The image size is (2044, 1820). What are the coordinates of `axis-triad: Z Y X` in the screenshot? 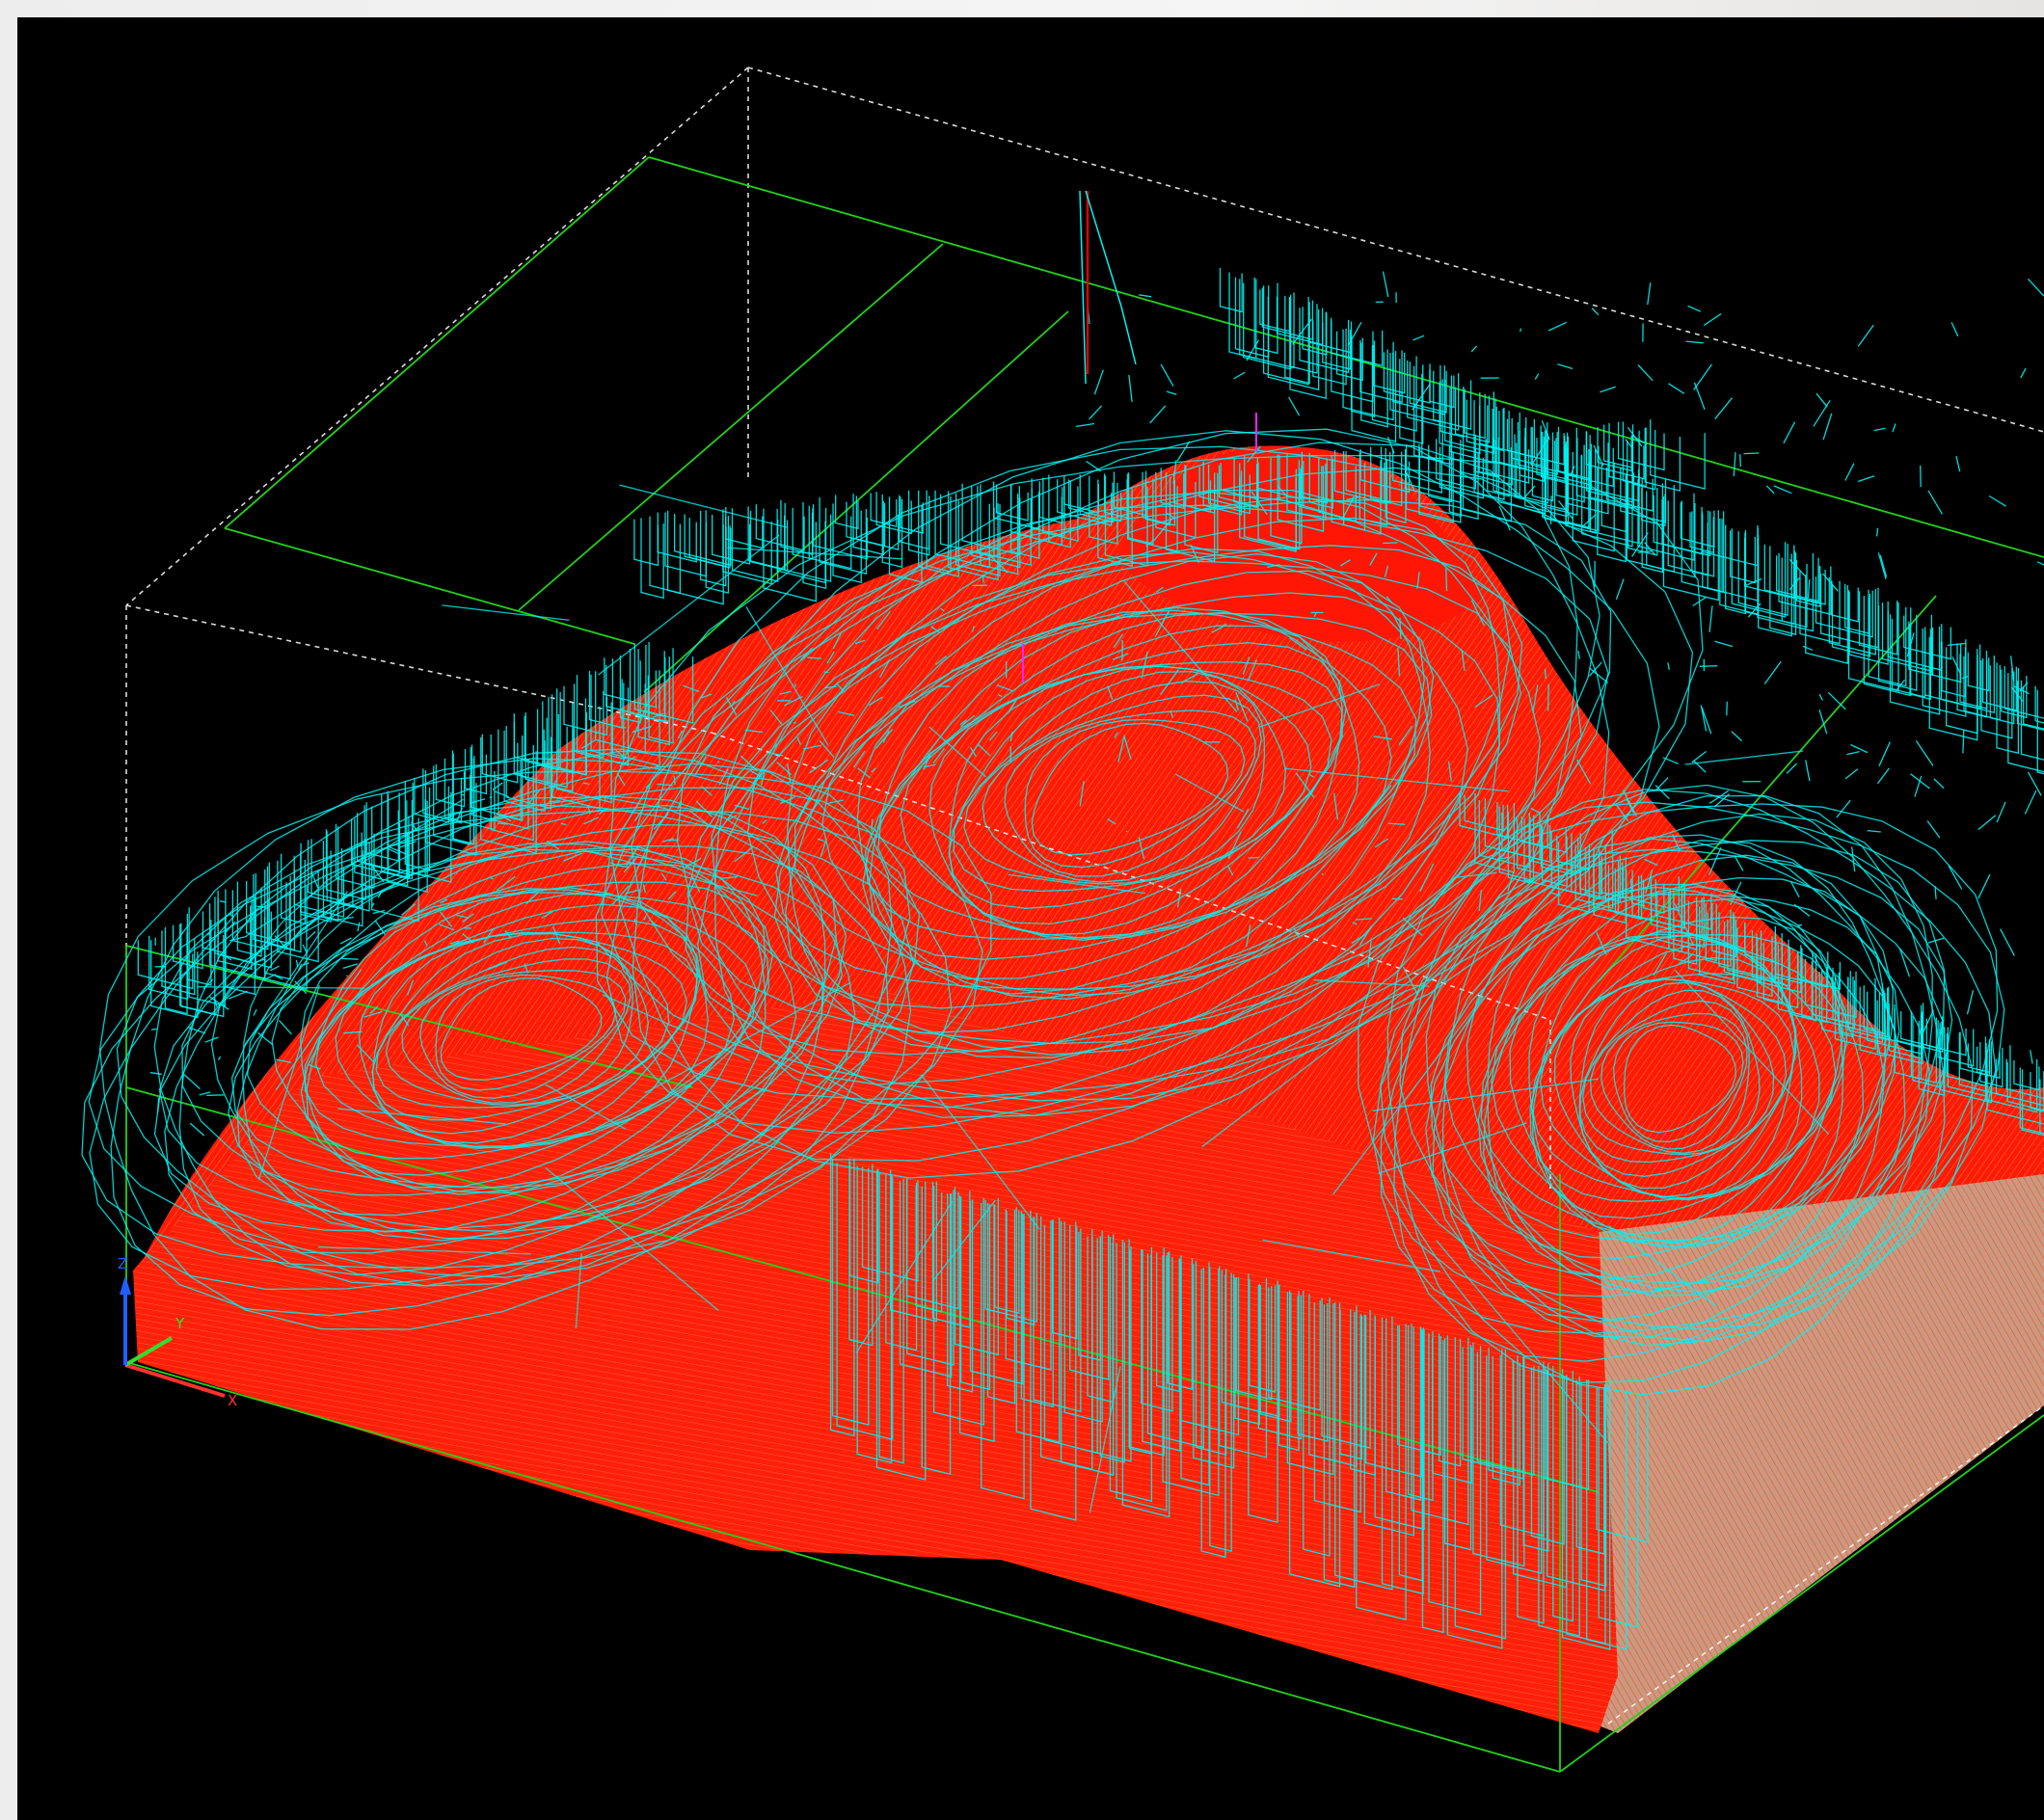 It's located at (177, 1332).